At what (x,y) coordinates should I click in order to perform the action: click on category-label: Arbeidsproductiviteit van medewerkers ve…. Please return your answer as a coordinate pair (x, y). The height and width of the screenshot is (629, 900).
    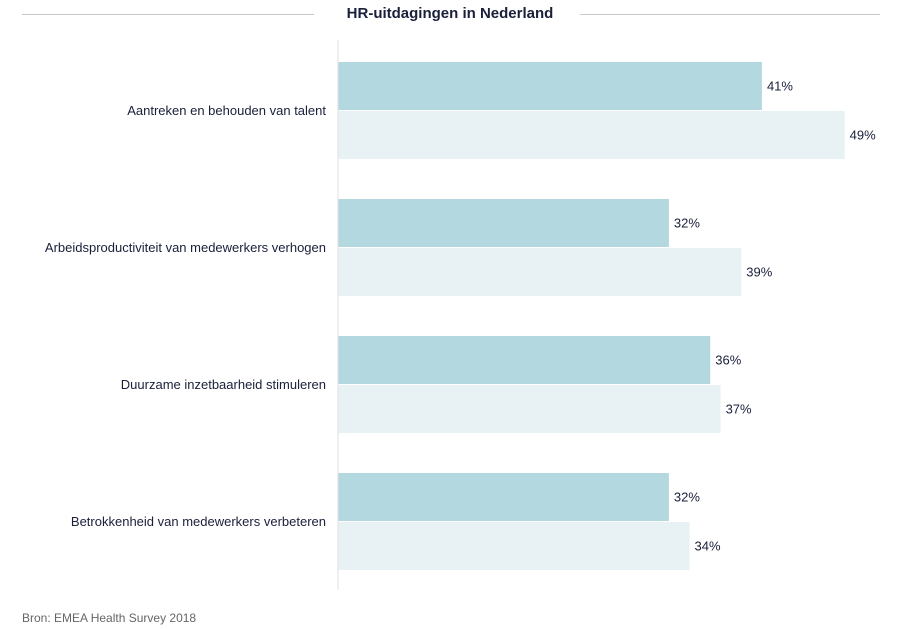
    Looking at the image, I should click on (185, 247).